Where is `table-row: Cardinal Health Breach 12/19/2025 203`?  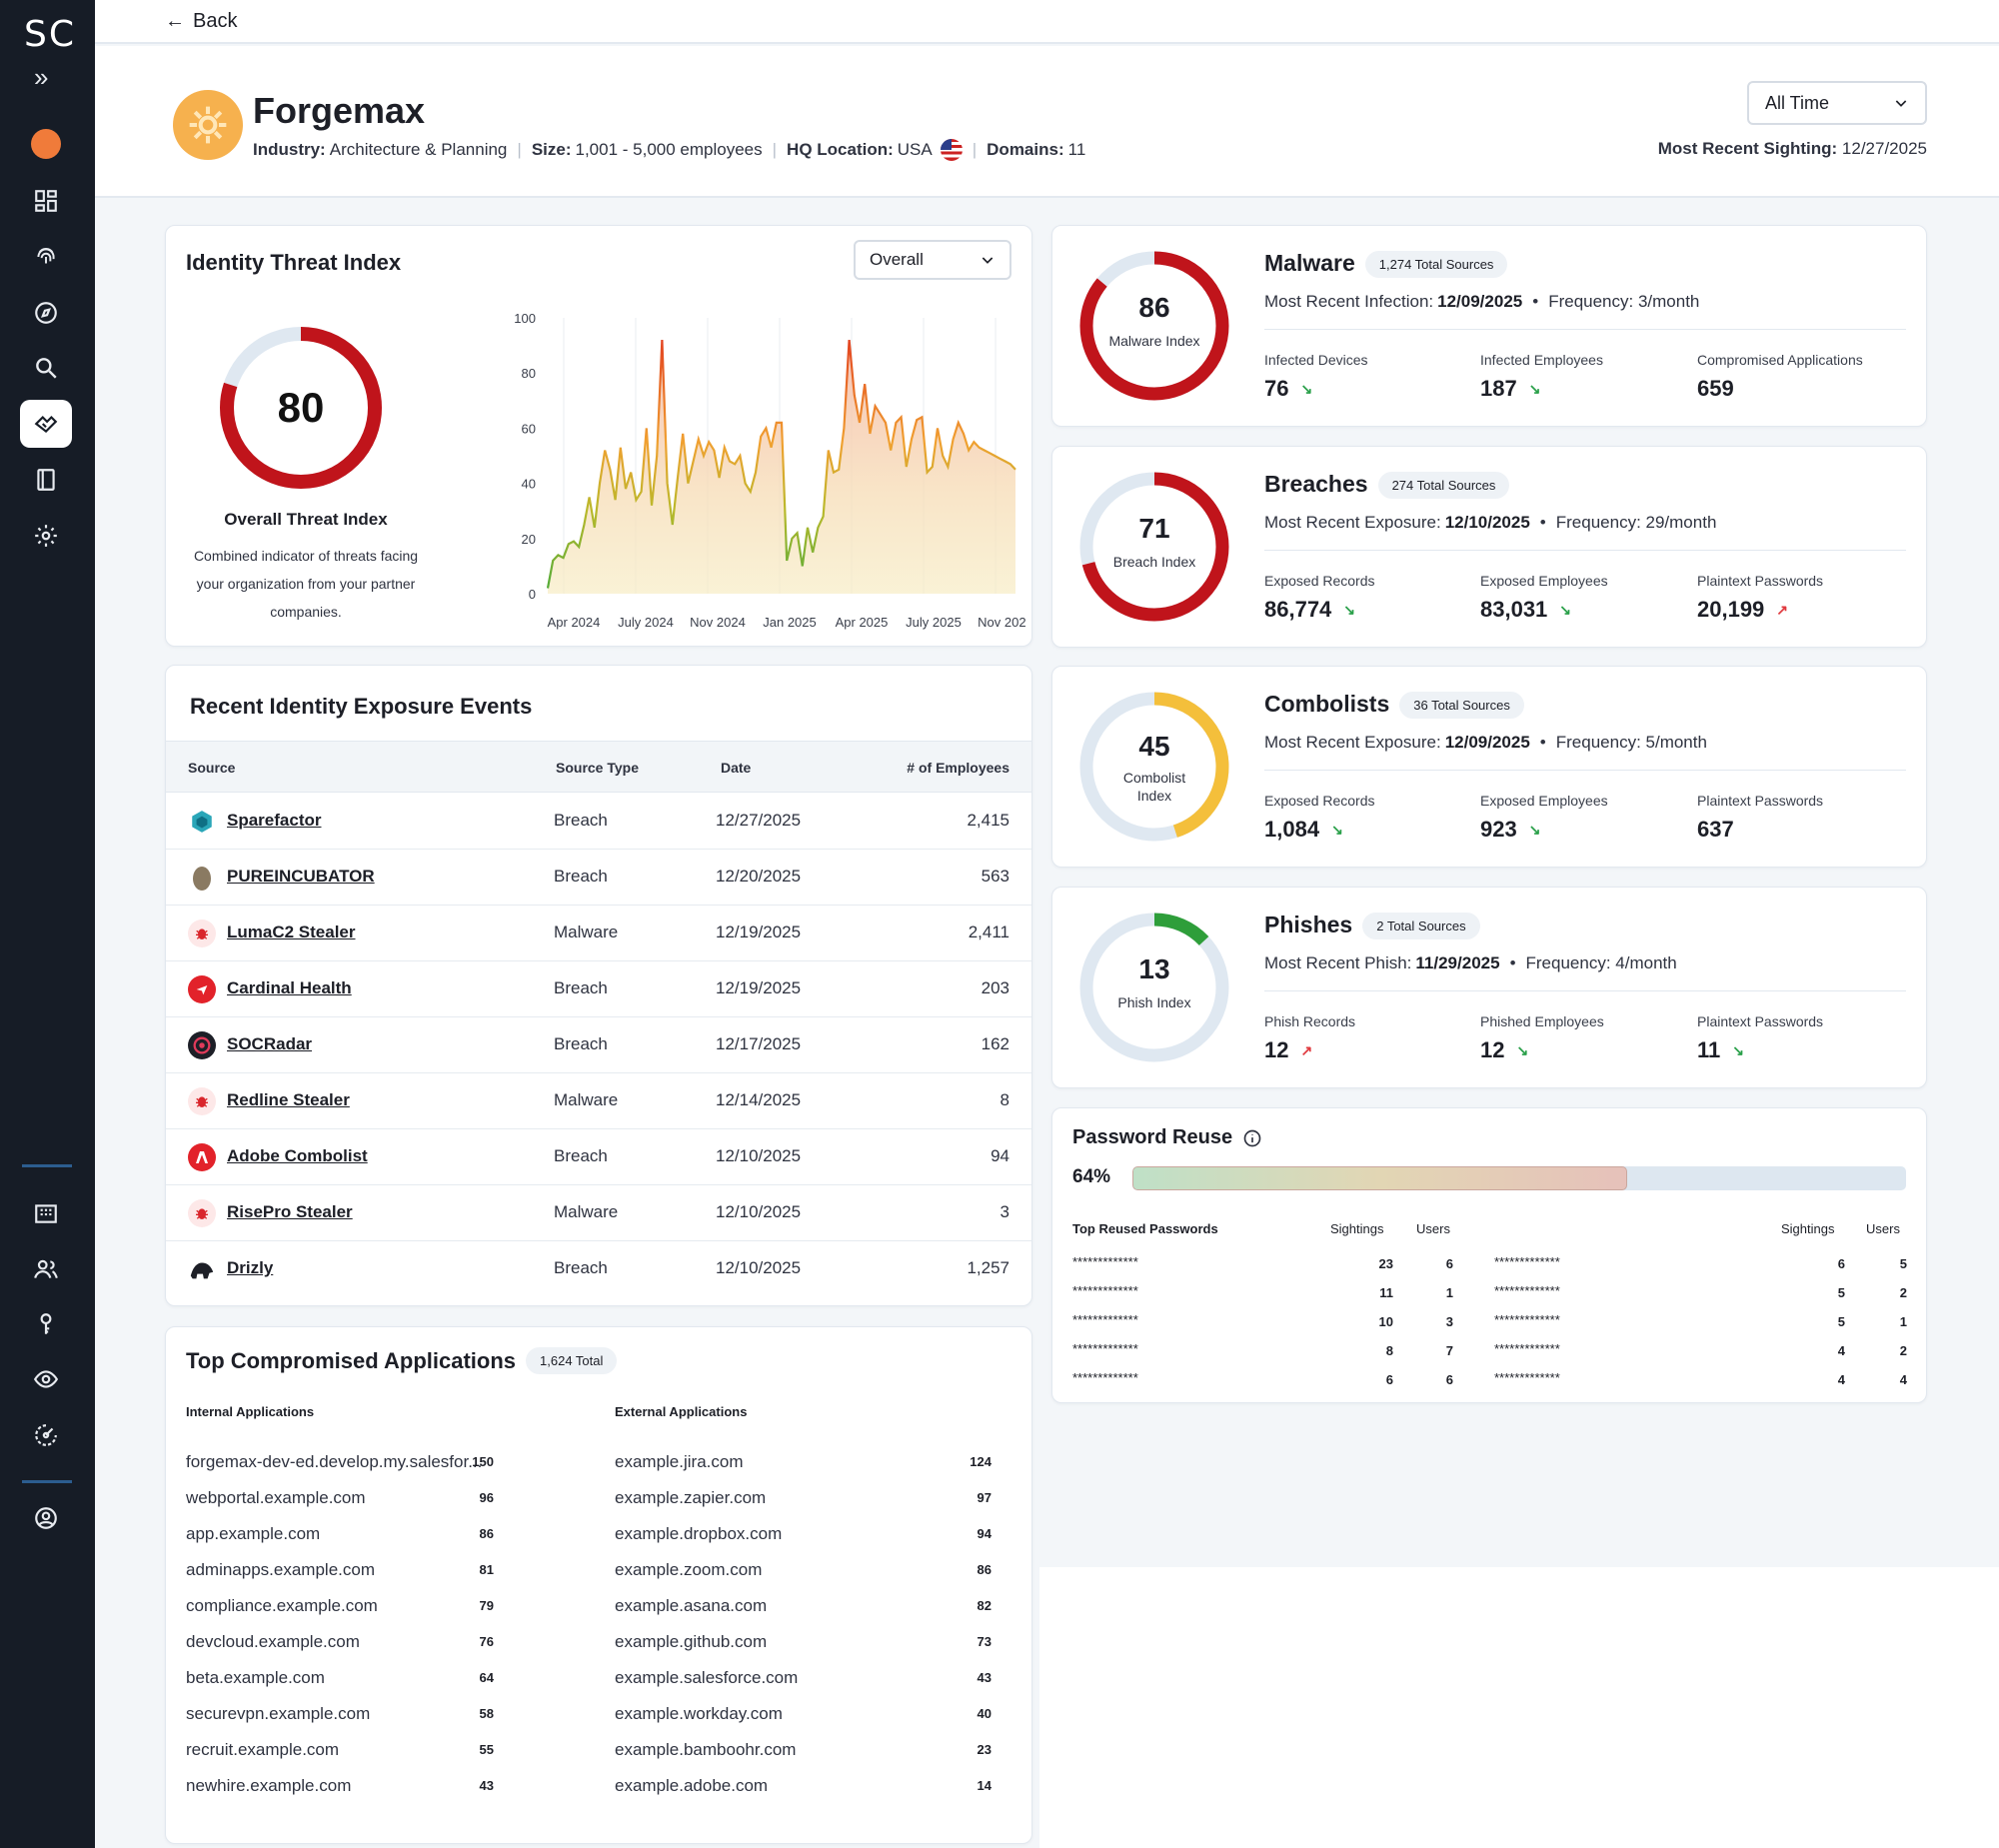
table-row: Cardinal Health Breach 12/19/2025 203 is located at coordinates (598, 989).